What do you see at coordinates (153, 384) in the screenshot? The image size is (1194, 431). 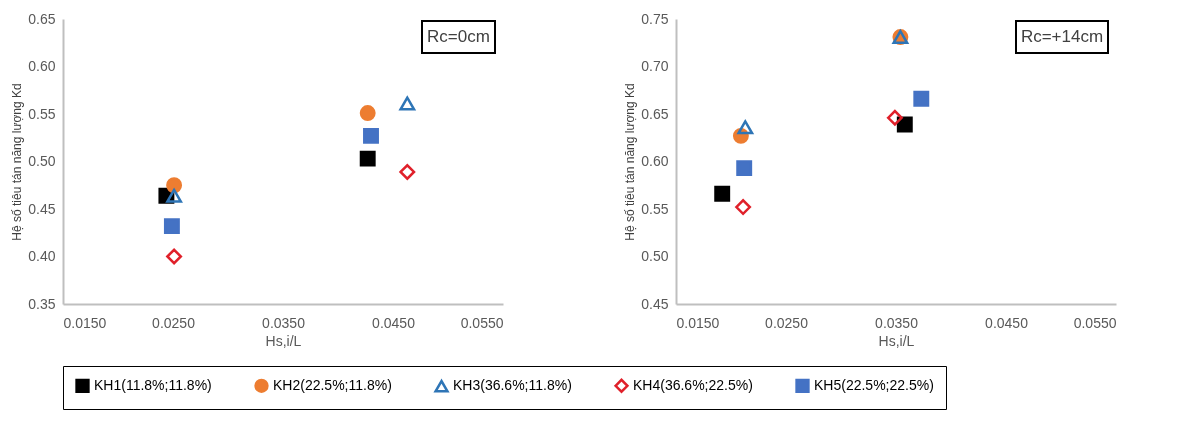 I see `legend-label: KH1(11.8%;11.8%)` at bounding box center [153, 384].